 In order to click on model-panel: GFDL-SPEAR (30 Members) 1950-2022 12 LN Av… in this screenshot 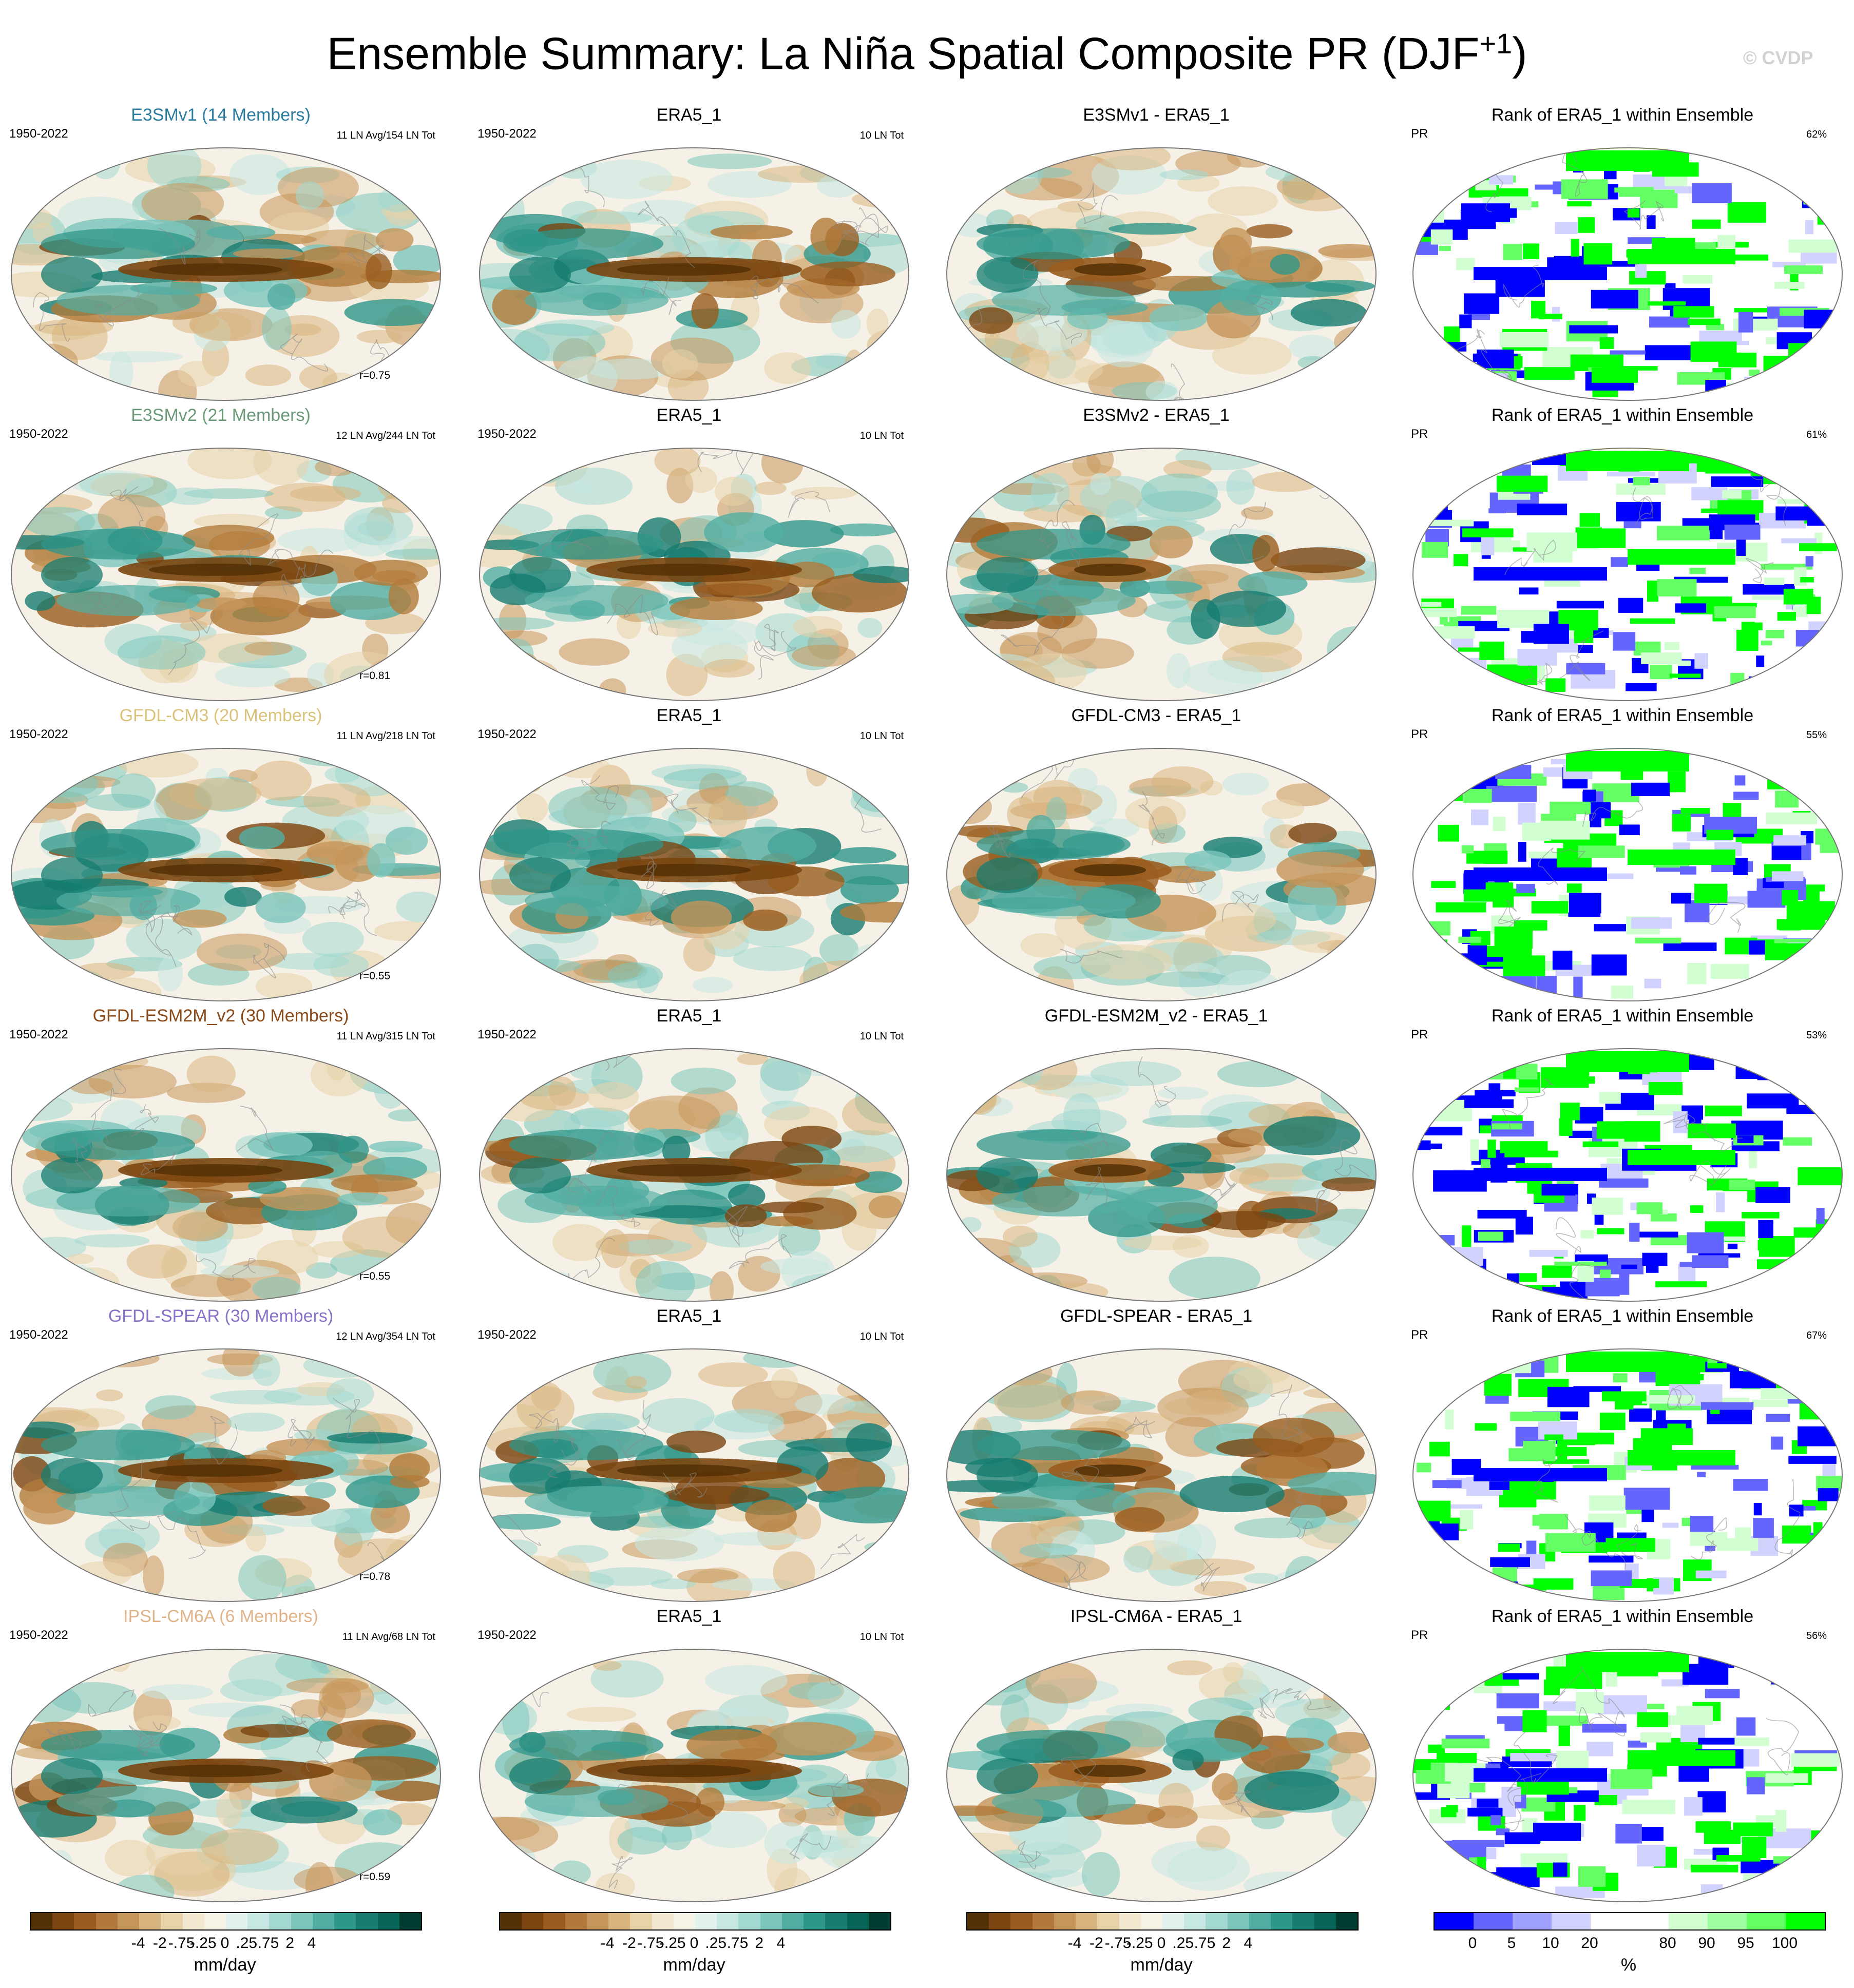, I will do `click(221, 1454)`.